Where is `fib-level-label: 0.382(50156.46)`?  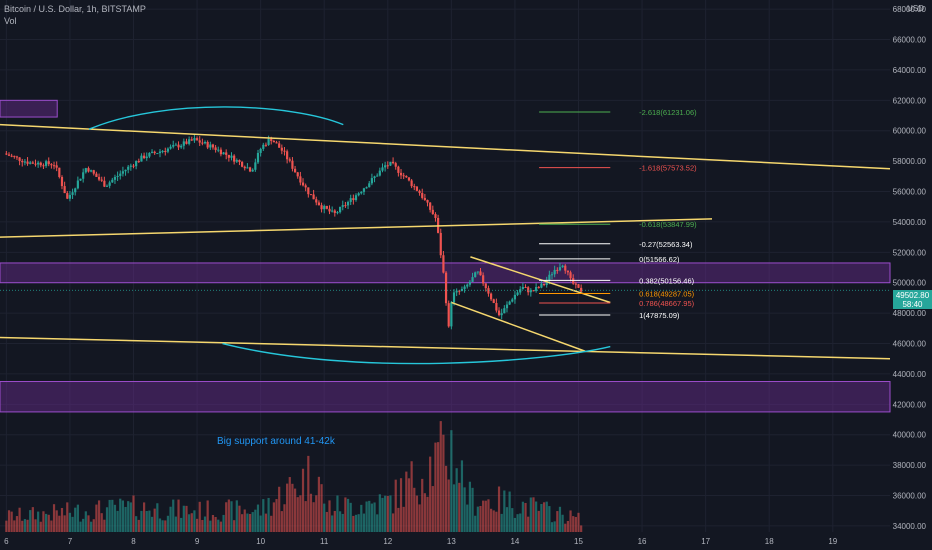
fib-level-label: 0.382(50156.46) is located at coordinates (667, 280).